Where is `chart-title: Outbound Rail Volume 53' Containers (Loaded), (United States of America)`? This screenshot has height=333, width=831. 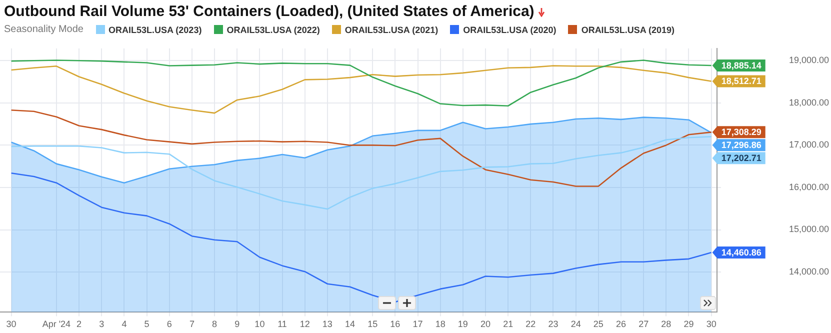 chart-title: Outbound Rail Volume 53' Containers (Loaded), (United States of America) is located at coordinates (269, 11).